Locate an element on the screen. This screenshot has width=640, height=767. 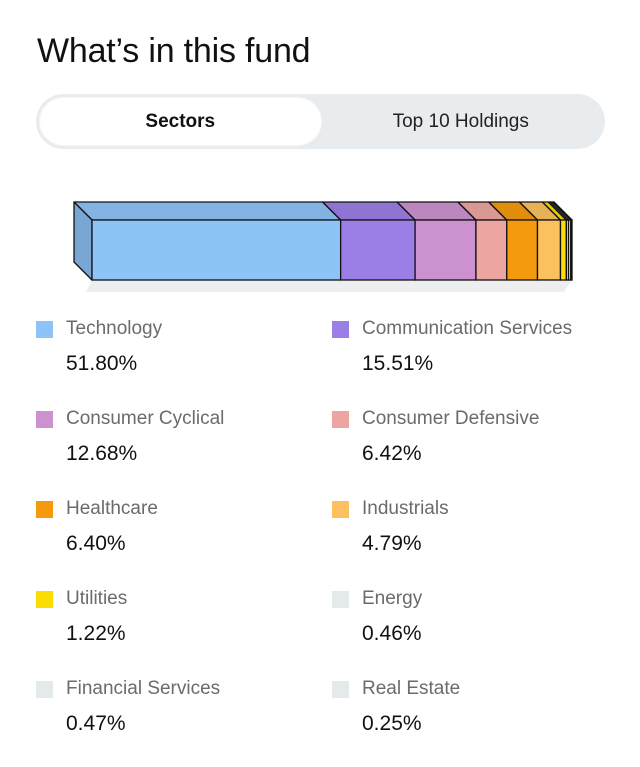
legend-value: 0.47% is located at coordinates (96, 723).